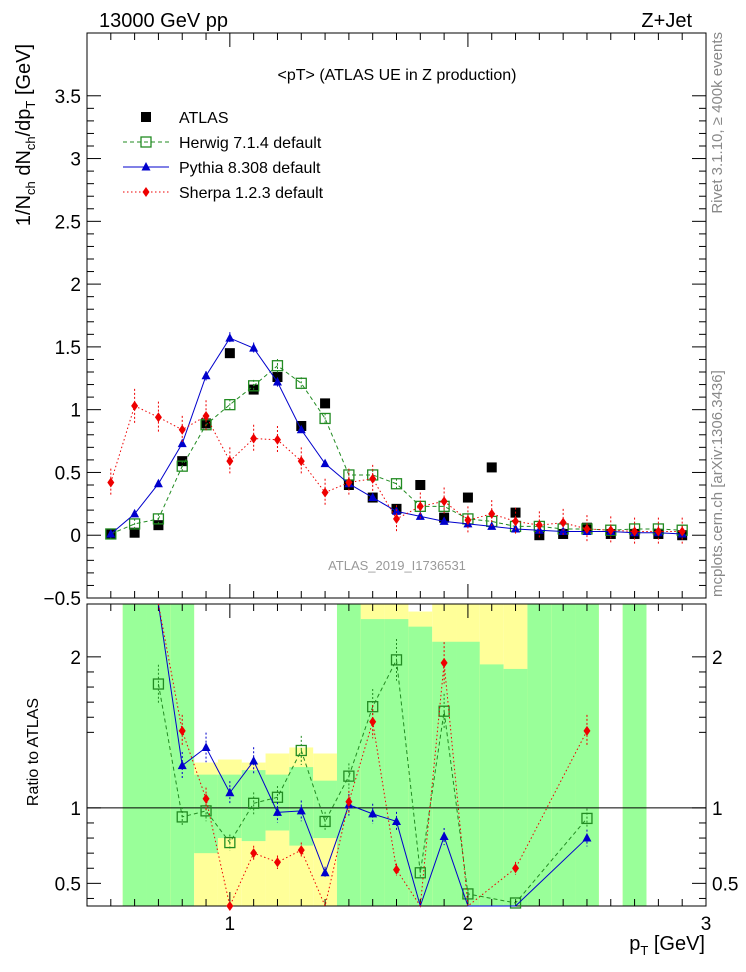 The height and width of the screenshot is (972, 746). I want to click on y-axis-title: 1/Nch dNch/dpT [GeV], so click(25, 135).